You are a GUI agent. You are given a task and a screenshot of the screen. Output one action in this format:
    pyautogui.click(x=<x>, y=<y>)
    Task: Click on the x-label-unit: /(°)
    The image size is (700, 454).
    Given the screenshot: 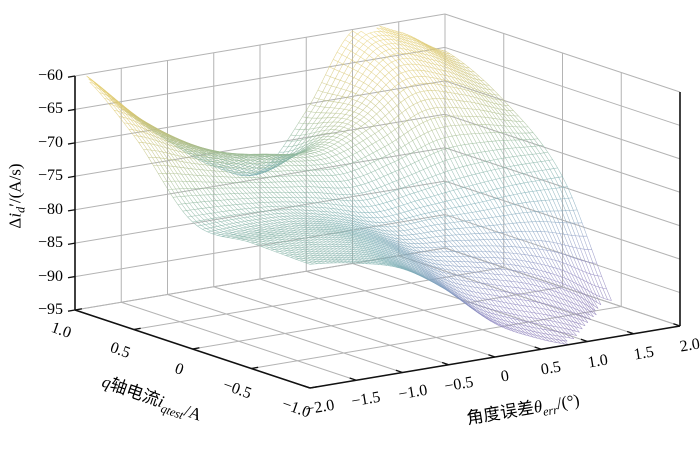 What is the action you would take?
    pyautogui.click(x=568, y=402)
    